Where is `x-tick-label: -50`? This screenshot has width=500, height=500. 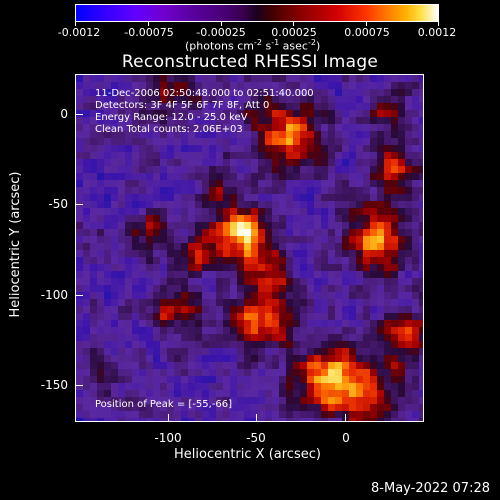
x-tick-label: -50 is located at coordinates (256, 438).